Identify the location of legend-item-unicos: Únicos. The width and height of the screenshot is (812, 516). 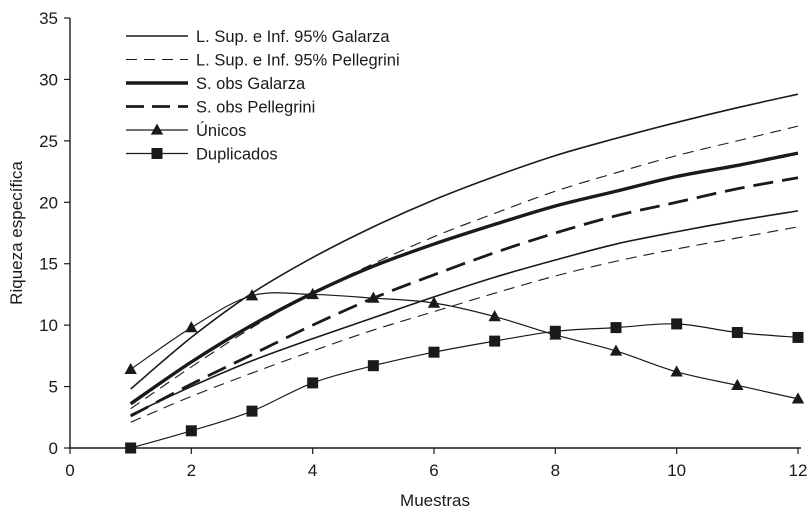
(186, 130).